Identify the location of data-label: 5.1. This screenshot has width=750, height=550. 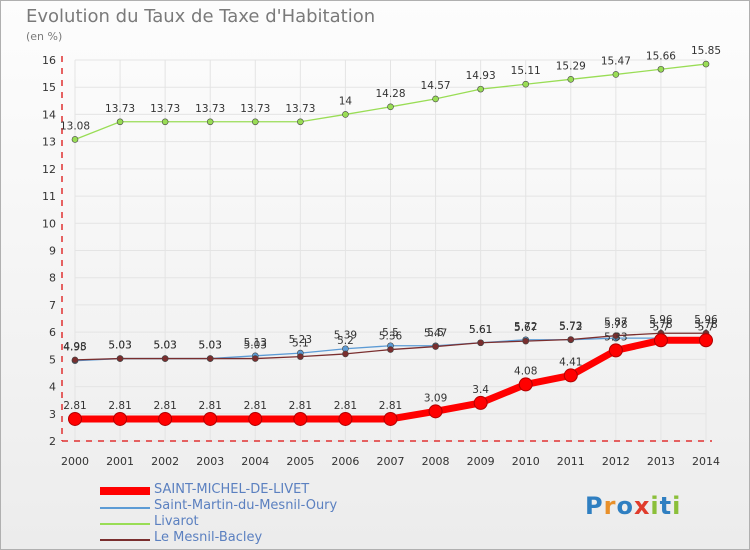
(300, 344).